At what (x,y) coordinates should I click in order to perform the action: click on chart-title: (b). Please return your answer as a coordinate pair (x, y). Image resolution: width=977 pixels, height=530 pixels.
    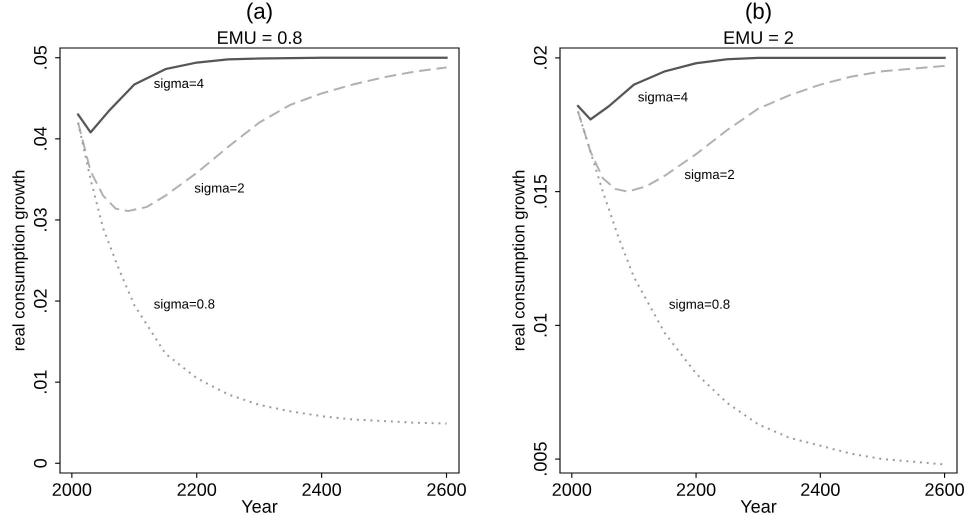
    Looking at the image, I should click on (758, 13).